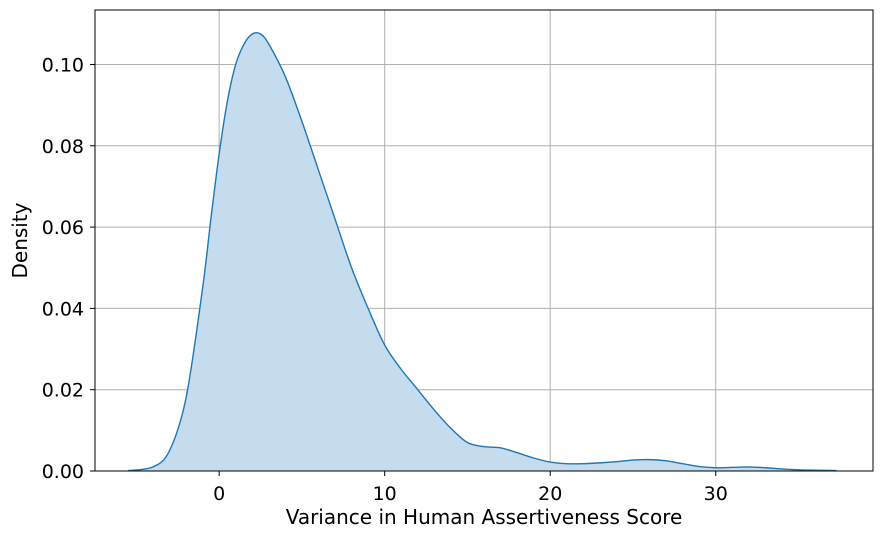 The height and width of the screenshot is (537, 880). What do you see at coordinates (63, 268) in the screenshot?
I see `y-tick-labels: 0.00 0.02 0.04 0.06 0.08 0.10` at bounding box center [63, 268].